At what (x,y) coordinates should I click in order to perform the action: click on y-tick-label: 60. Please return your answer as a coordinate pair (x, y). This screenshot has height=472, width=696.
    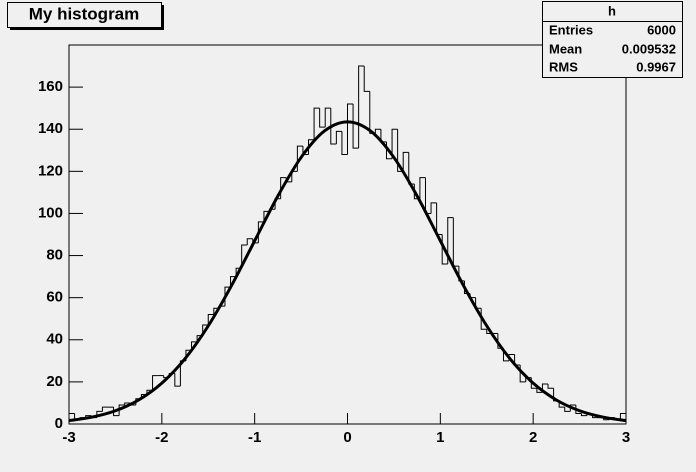
    Looking at the image, I should click on (54, 297).